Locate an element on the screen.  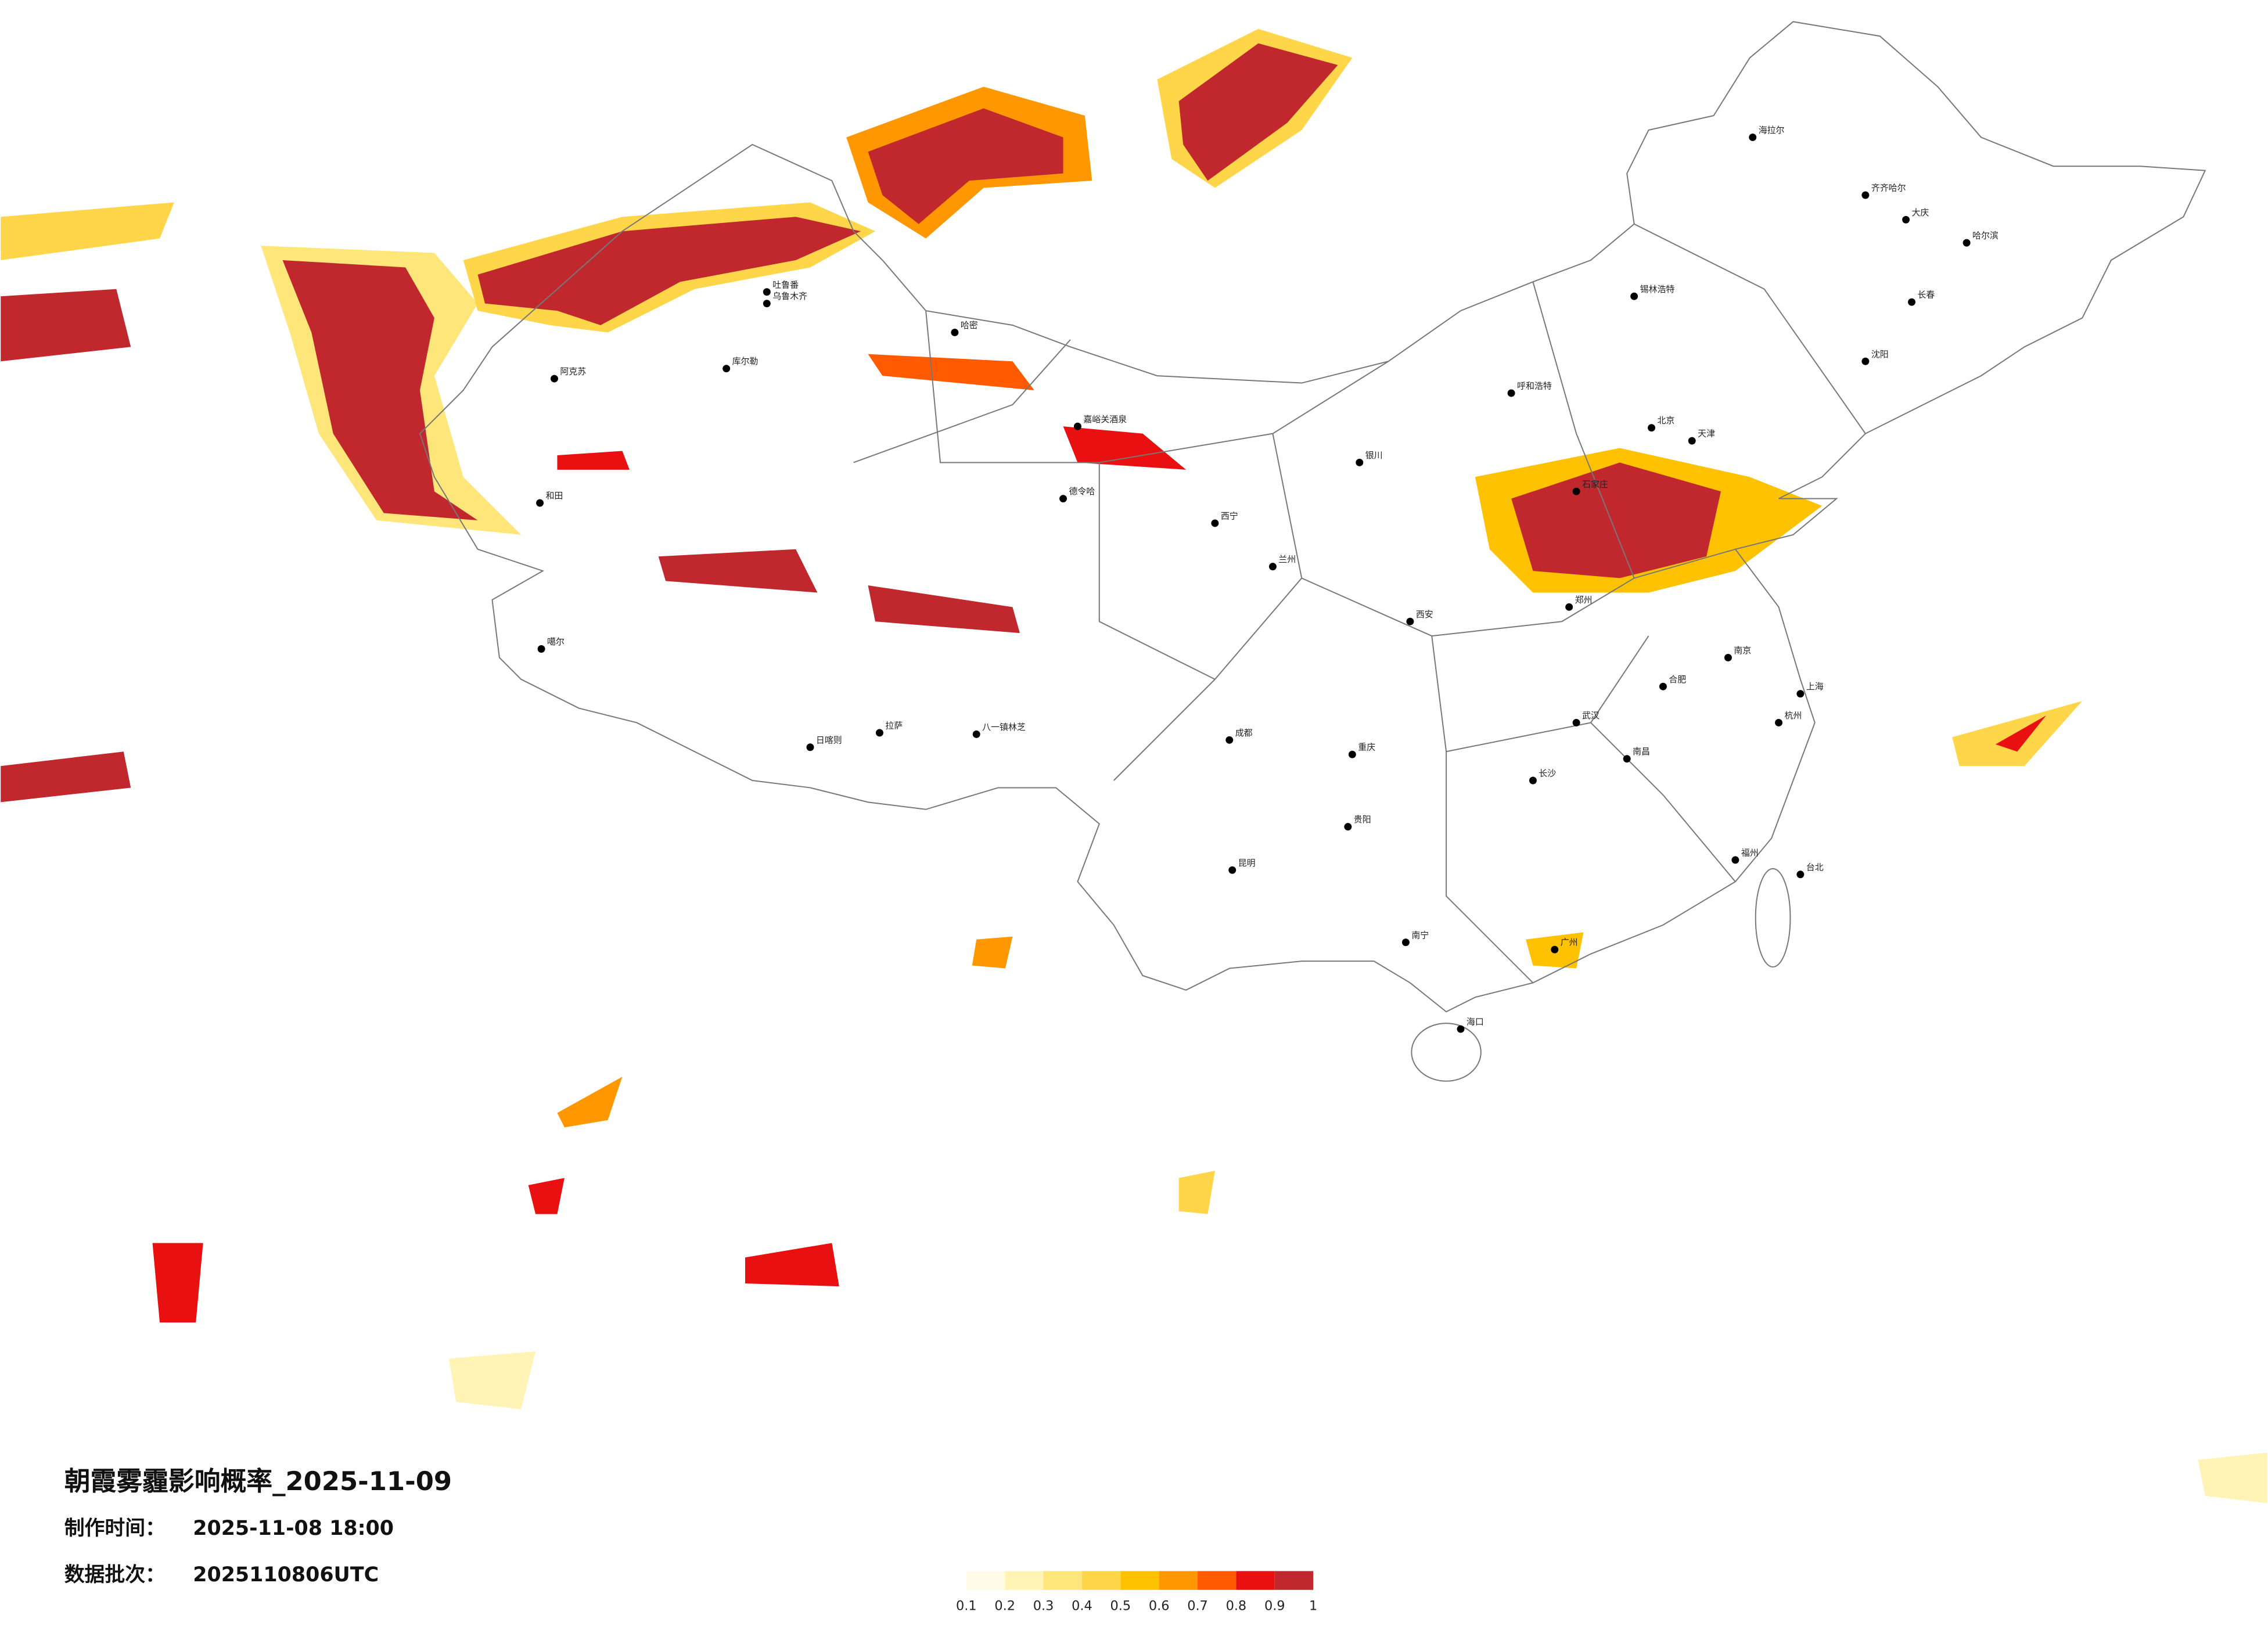
city-label: 沈阳 is located at coordinates (1880, 354).